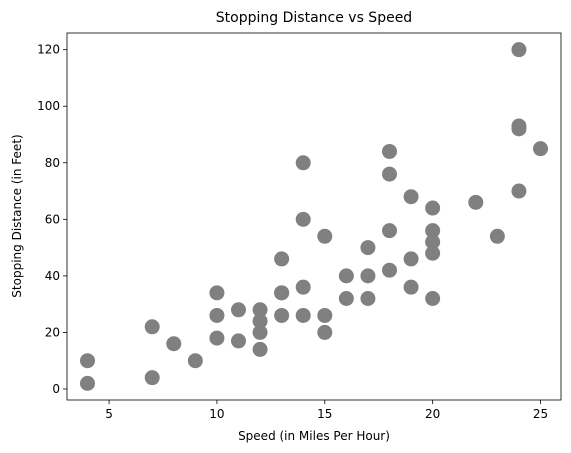 Image resolution: width=571 pixels, height=453 pixels. Describe the element at coordinates (56, 389) in the screenshot. I see `y-tick-label: 0` at that location.